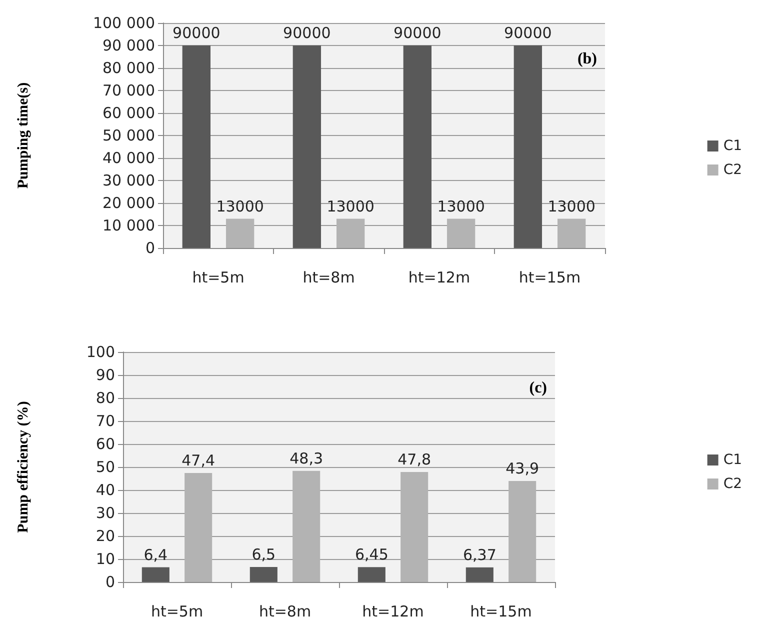  I want to click on y-tick-label: 20 000, so click(128, 203).